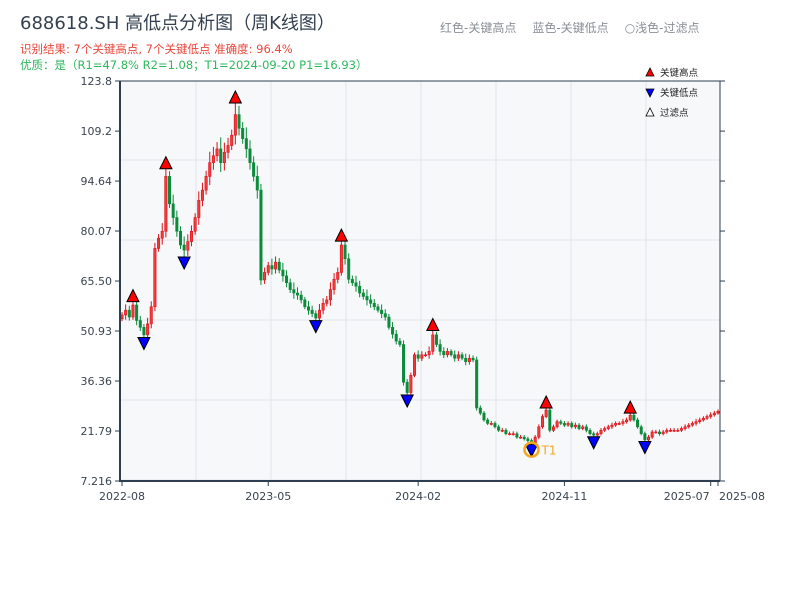  Describe the element at coordinates (97, 81) in the screenshot. I see `y-tick-label: 123.8` at that location.